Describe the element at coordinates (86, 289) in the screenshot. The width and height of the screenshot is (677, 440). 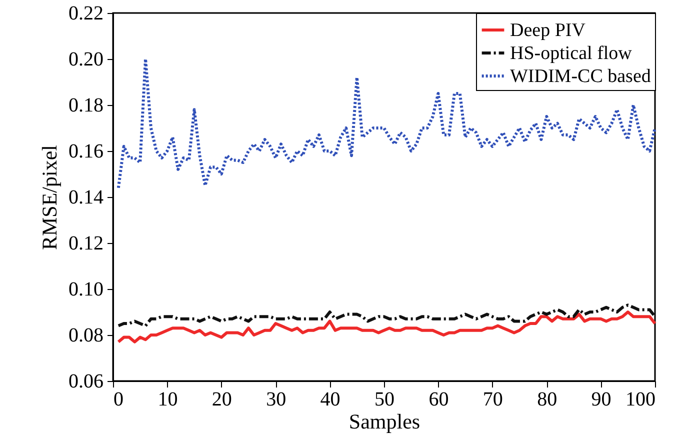
I see `y-tick-label: 0.10` at that location.